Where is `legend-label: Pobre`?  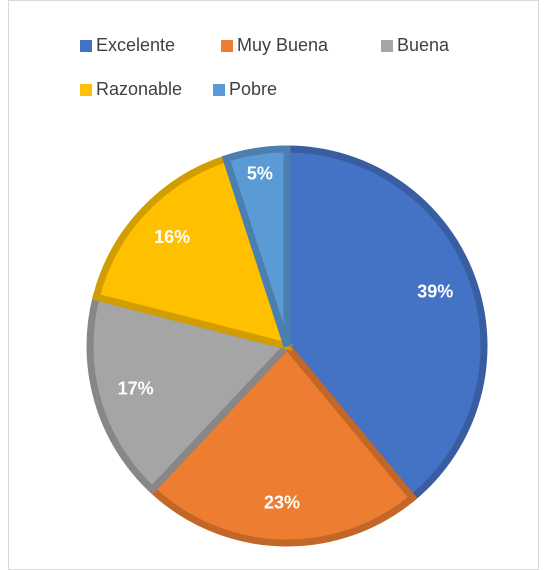 legend-label: Pobre is located at coordinates (253, 89).